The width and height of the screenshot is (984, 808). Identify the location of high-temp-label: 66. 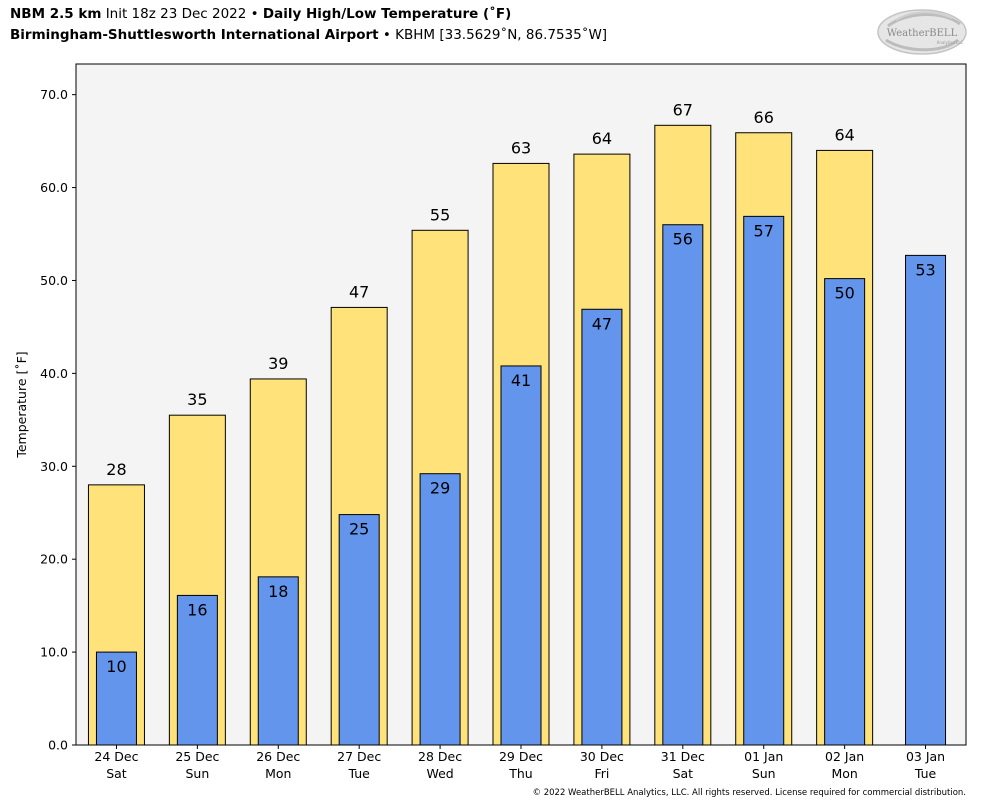
(764, 117).